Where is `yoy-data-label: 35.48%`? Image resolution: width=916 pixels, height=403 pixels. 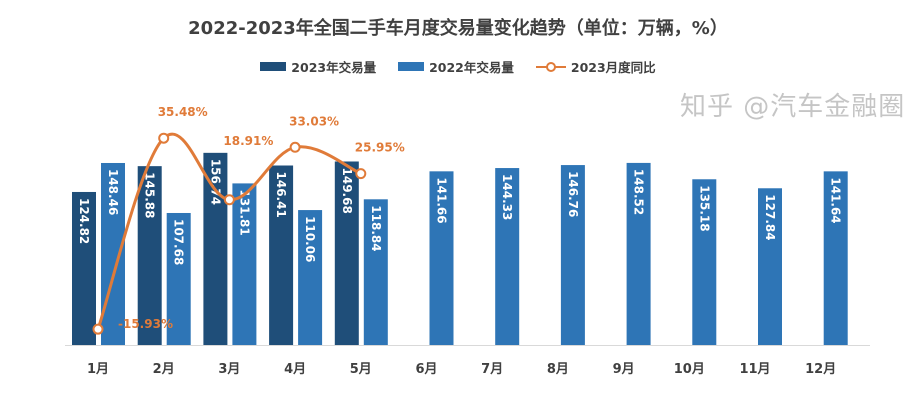 yoy-data-label: 35.48% is located at coordinates (183, 112).